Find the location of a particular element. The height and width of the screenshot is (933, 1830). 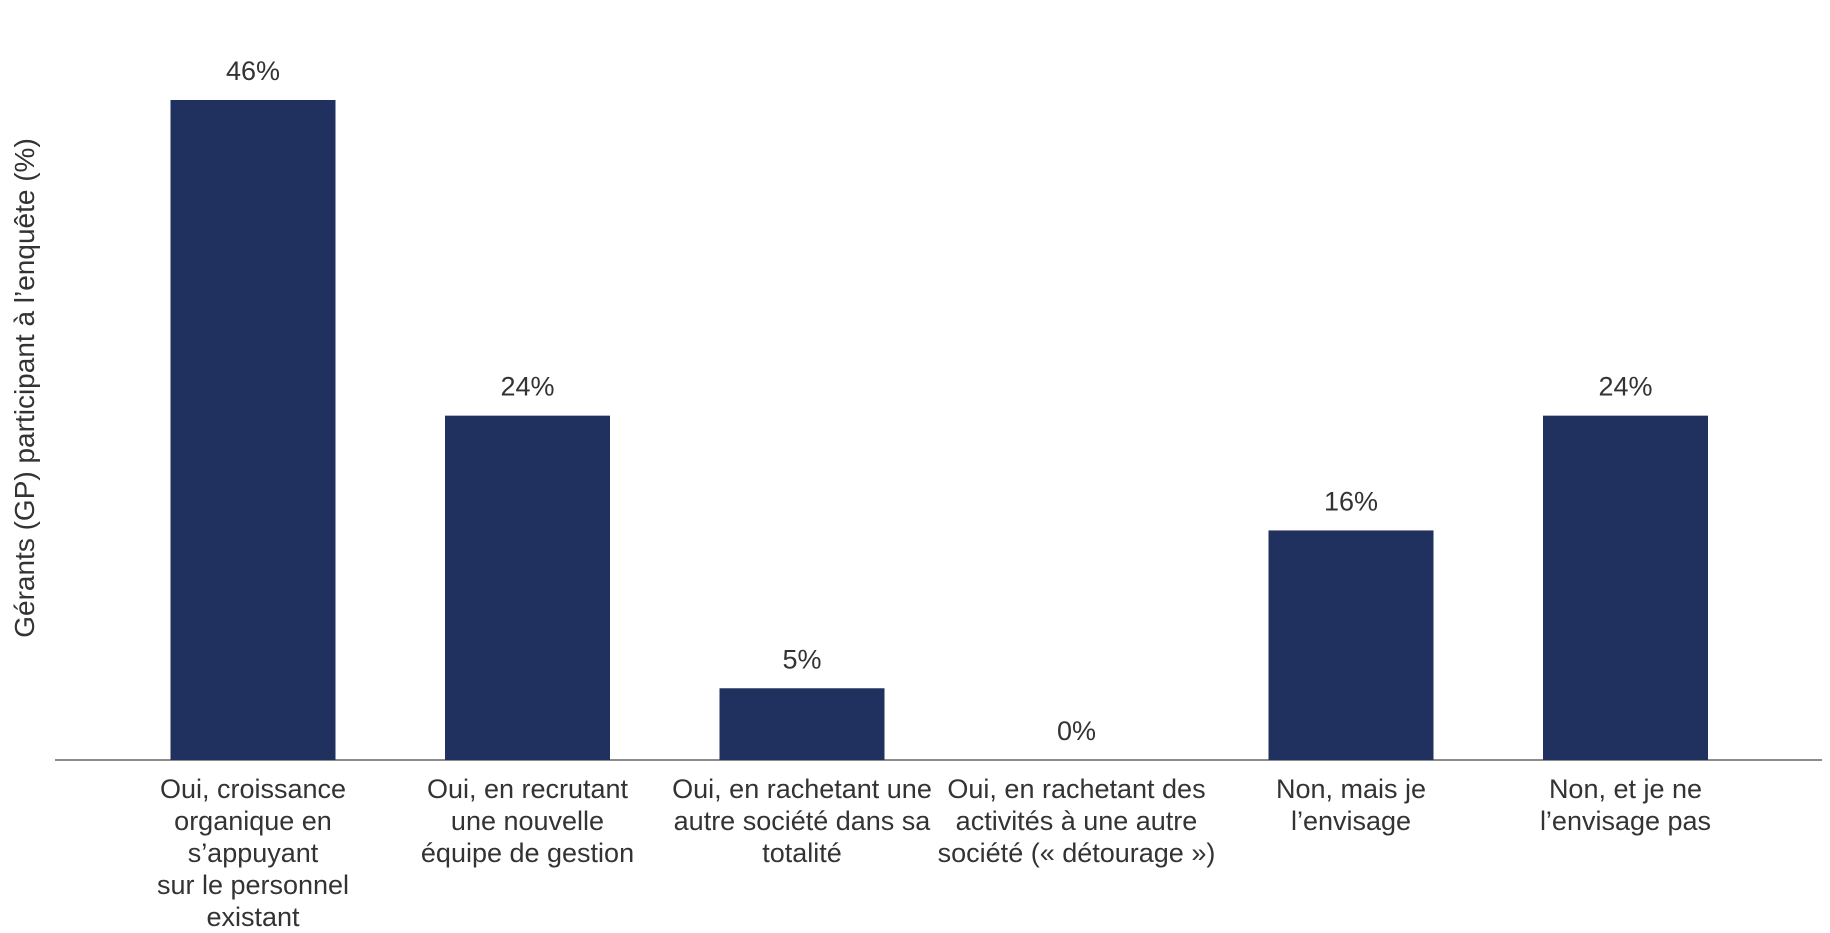

value-label-2: 24% is located at coordinates (527, 387).